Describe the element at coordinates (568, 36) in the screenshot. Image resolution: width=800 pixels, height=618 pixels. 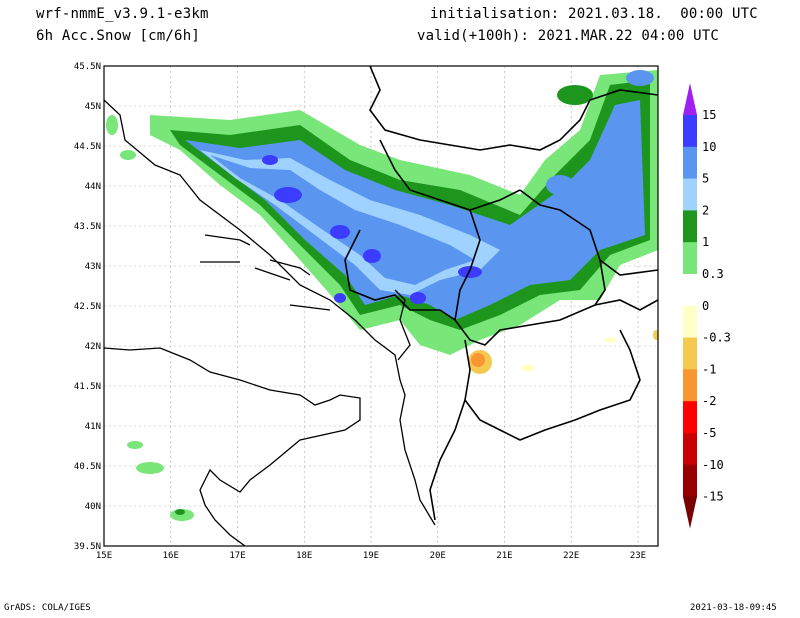
I see `valid-time: valid(+100h): 2021.MAR.22 04:00 UTC` at that location.